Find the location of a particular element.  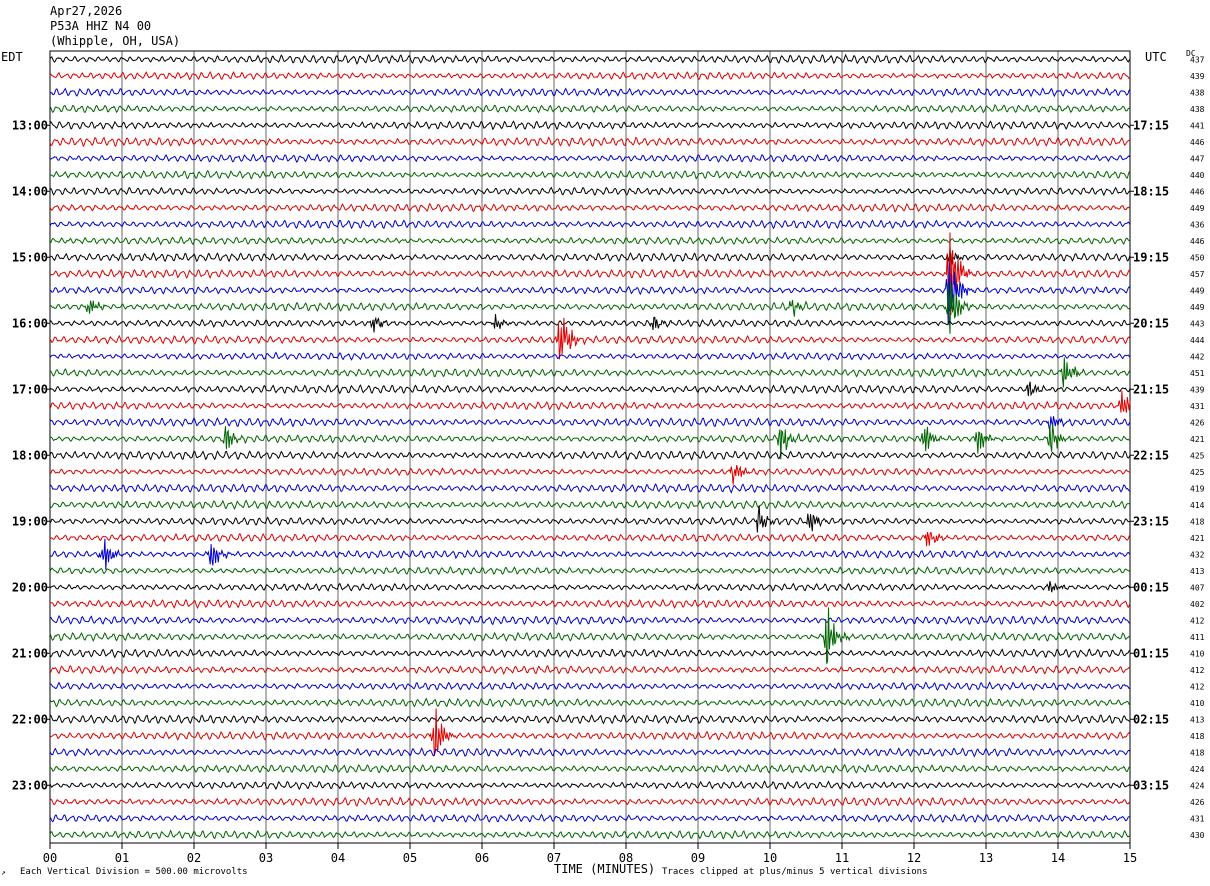

x-tick-label: 04 is located at coordinates (338, 858).